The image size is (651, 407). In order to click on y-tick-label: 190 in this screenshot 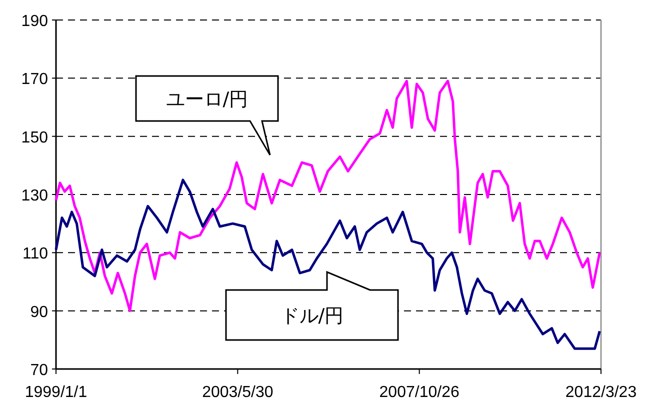, I will do `click(34, 21)`.